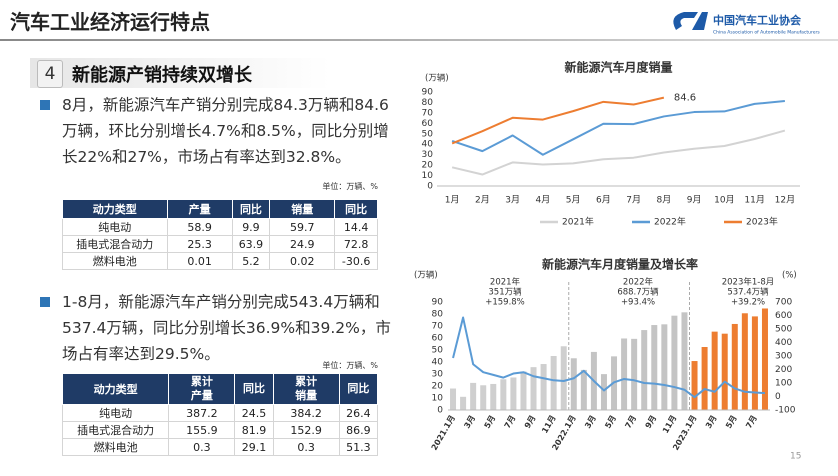  I want to click on cell-text: 51.3, so click(358, 447).